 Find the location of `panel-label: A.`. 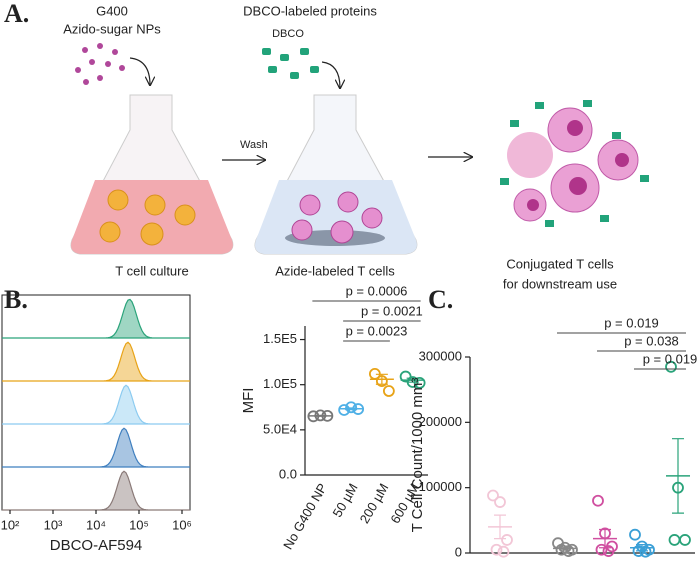

panel-label: A. is located at coordinates (16, 14).